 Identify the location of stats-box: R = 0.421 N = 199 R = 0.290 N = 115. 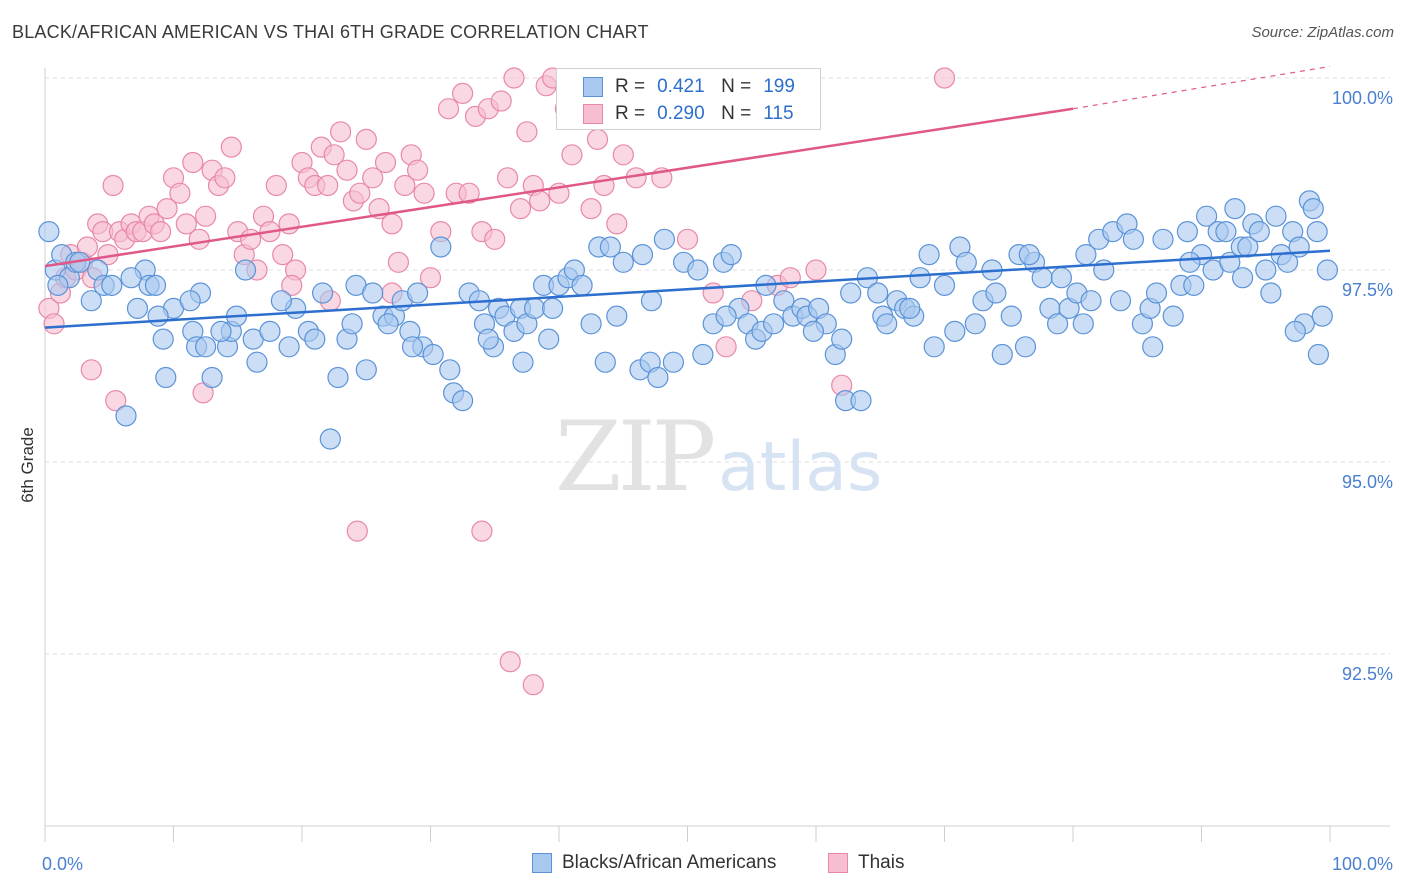
(688, 99).